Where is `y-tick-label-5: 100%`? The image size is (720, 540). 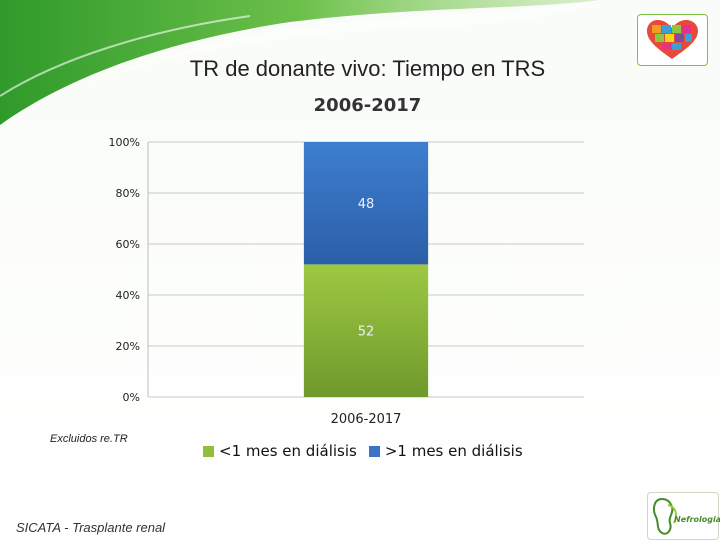 y-tick-label-5: 100% is located at coordinates (124, 142).